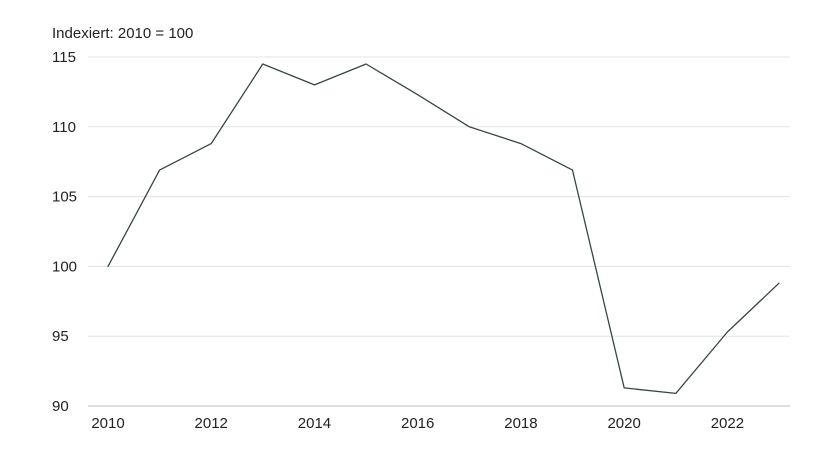  I want to click on x-tick-label: 2014, so click(314, 423).